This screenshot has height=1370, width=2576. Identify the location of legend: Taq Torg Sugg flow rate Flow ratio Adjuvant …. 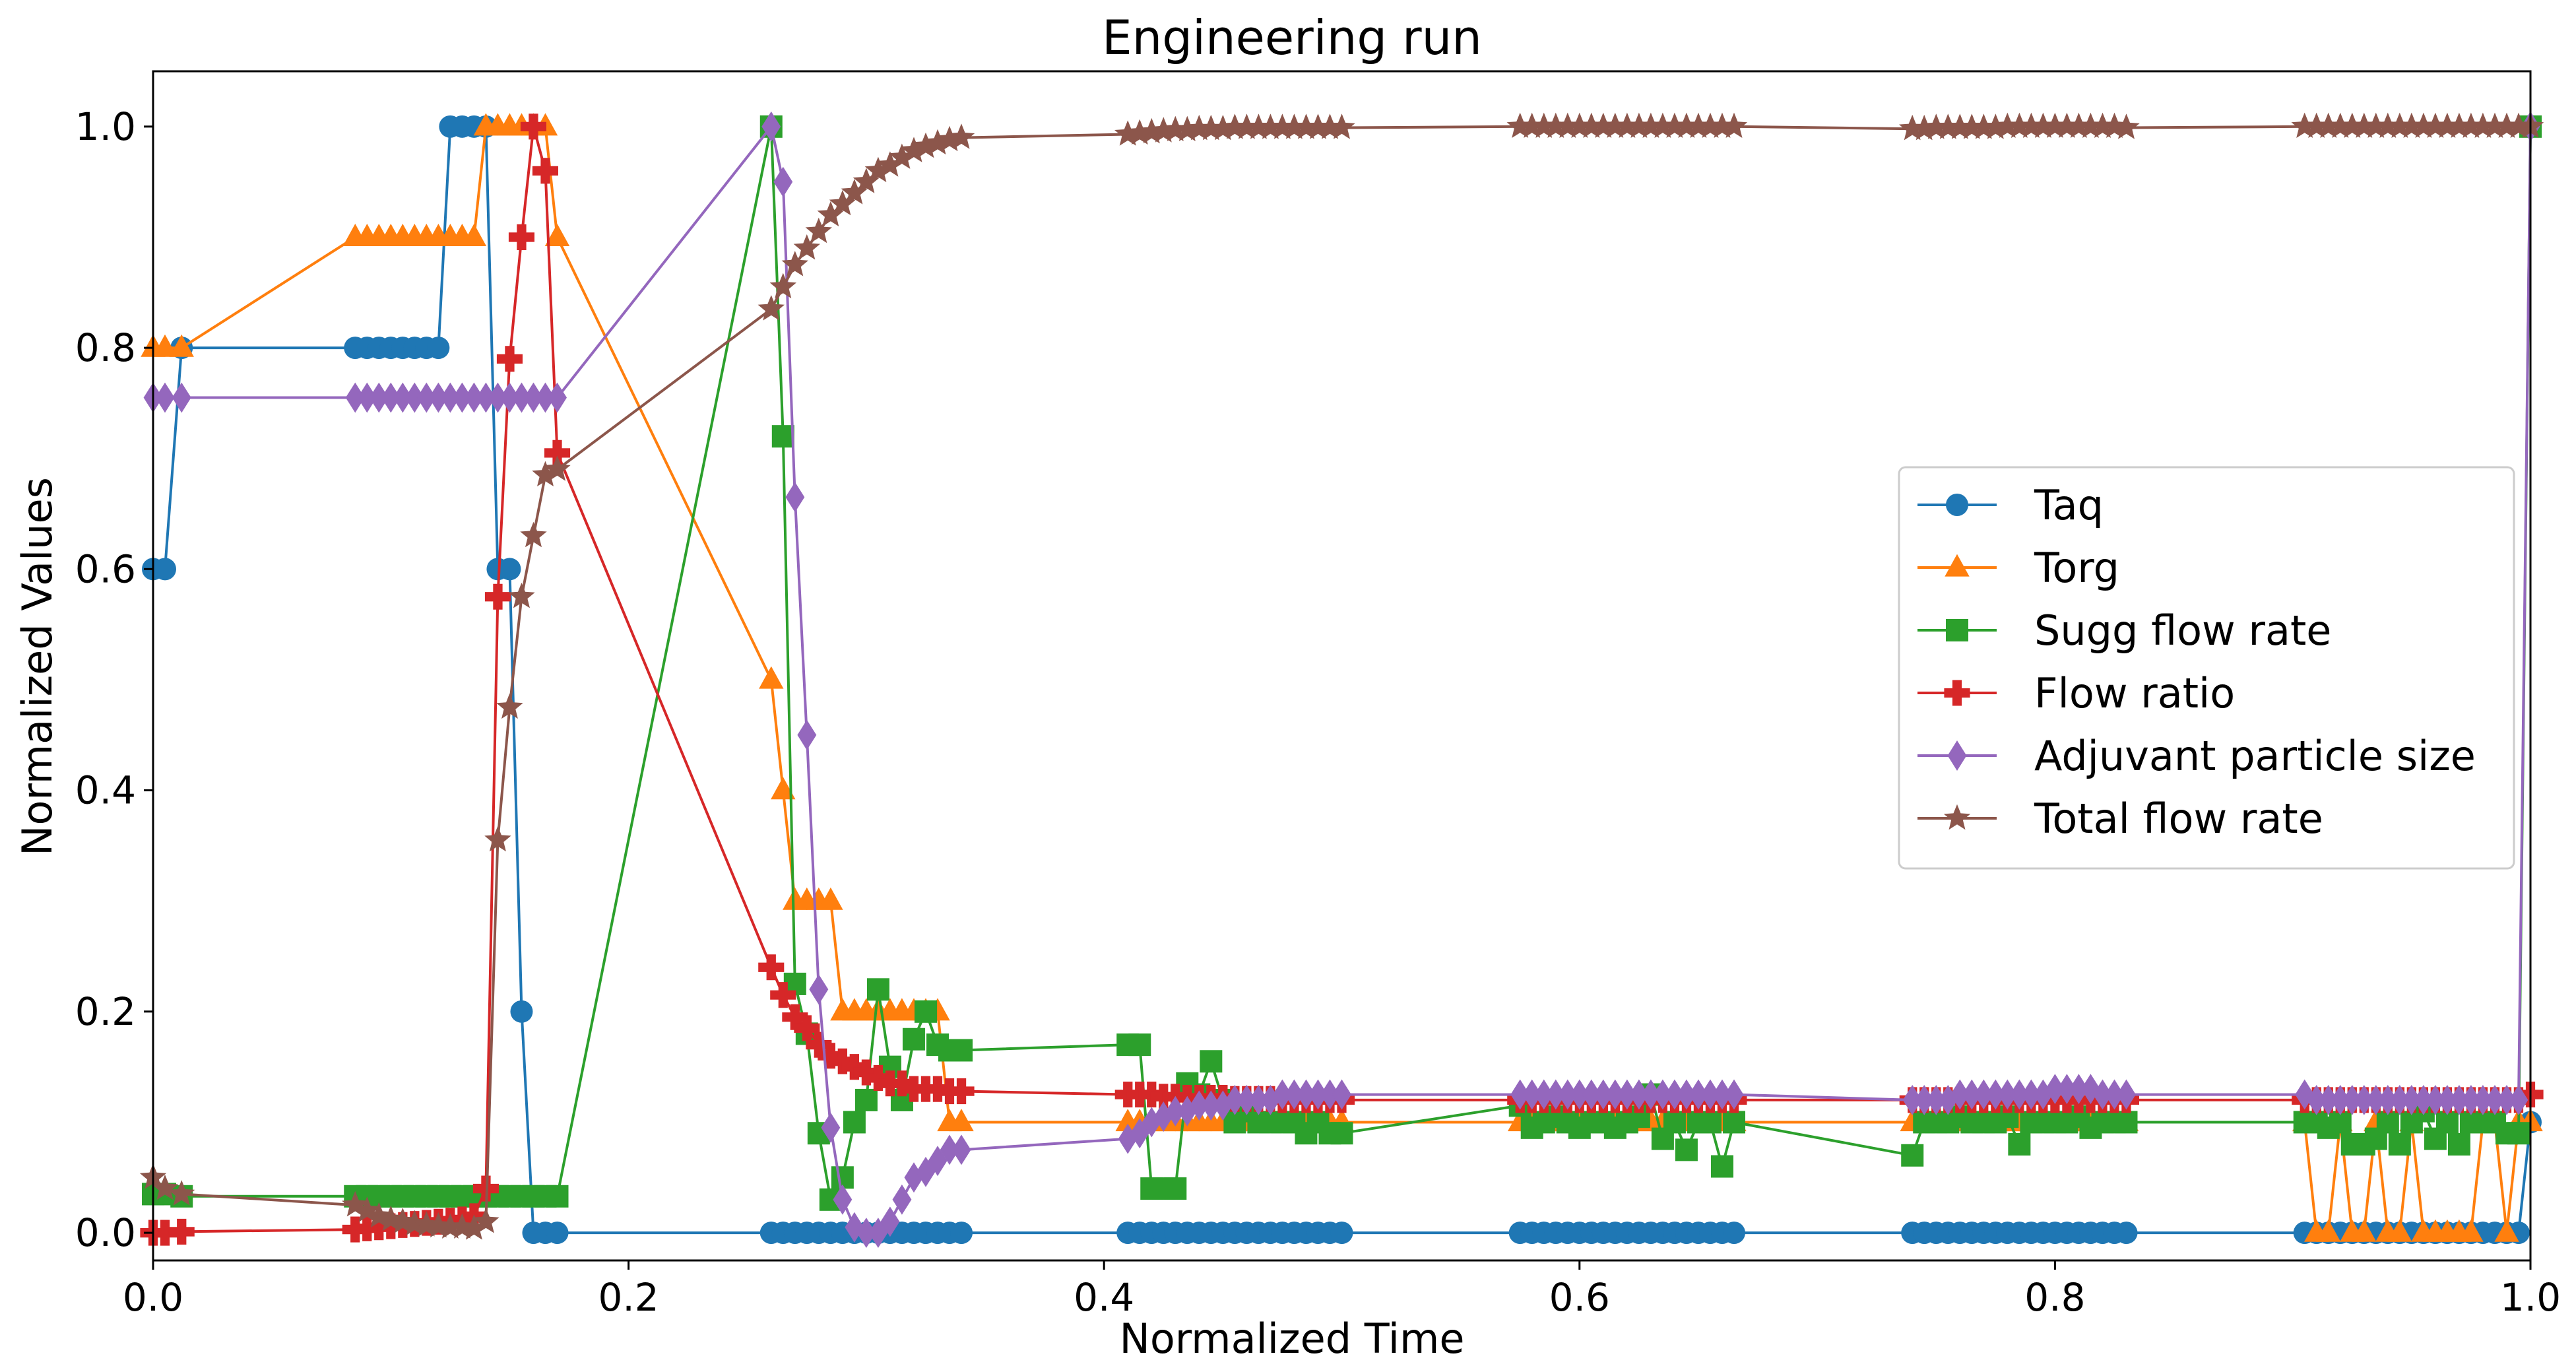
(2206, 668).